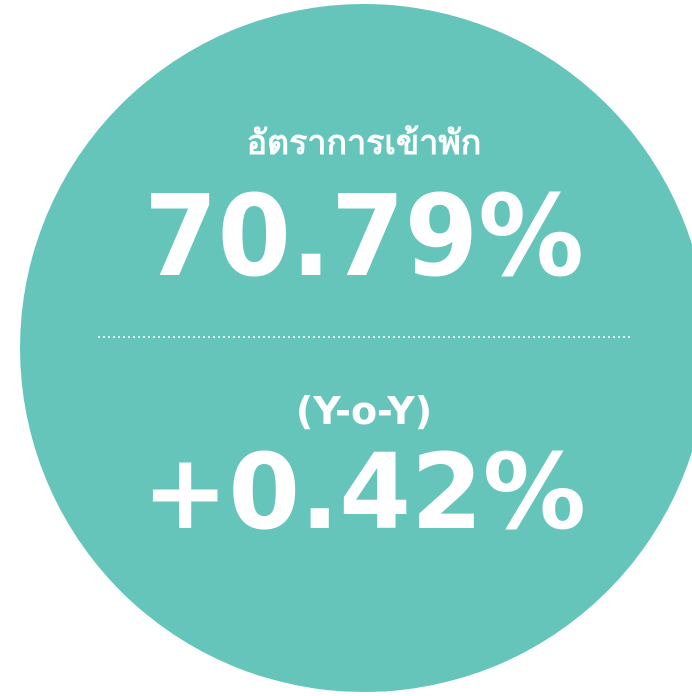  Describe the element at coordinates (364, 143) in the screenshot. I see `label: อัตราการเข้าพัก` at that location.